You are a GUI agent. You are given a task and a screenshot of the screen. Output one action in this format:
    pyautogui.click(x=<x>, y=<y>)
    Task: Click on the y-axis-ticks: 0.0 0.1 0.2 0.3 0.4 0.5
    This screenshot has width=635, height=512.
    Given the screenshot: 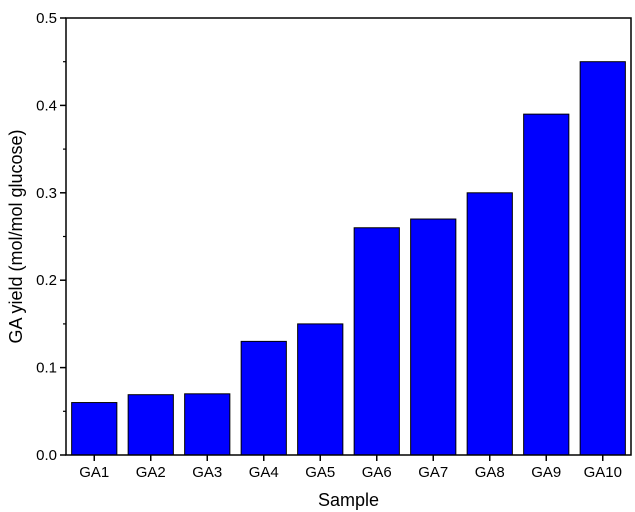 What is the action you would take?
    pyautogui.click(x=51, y=237)
    